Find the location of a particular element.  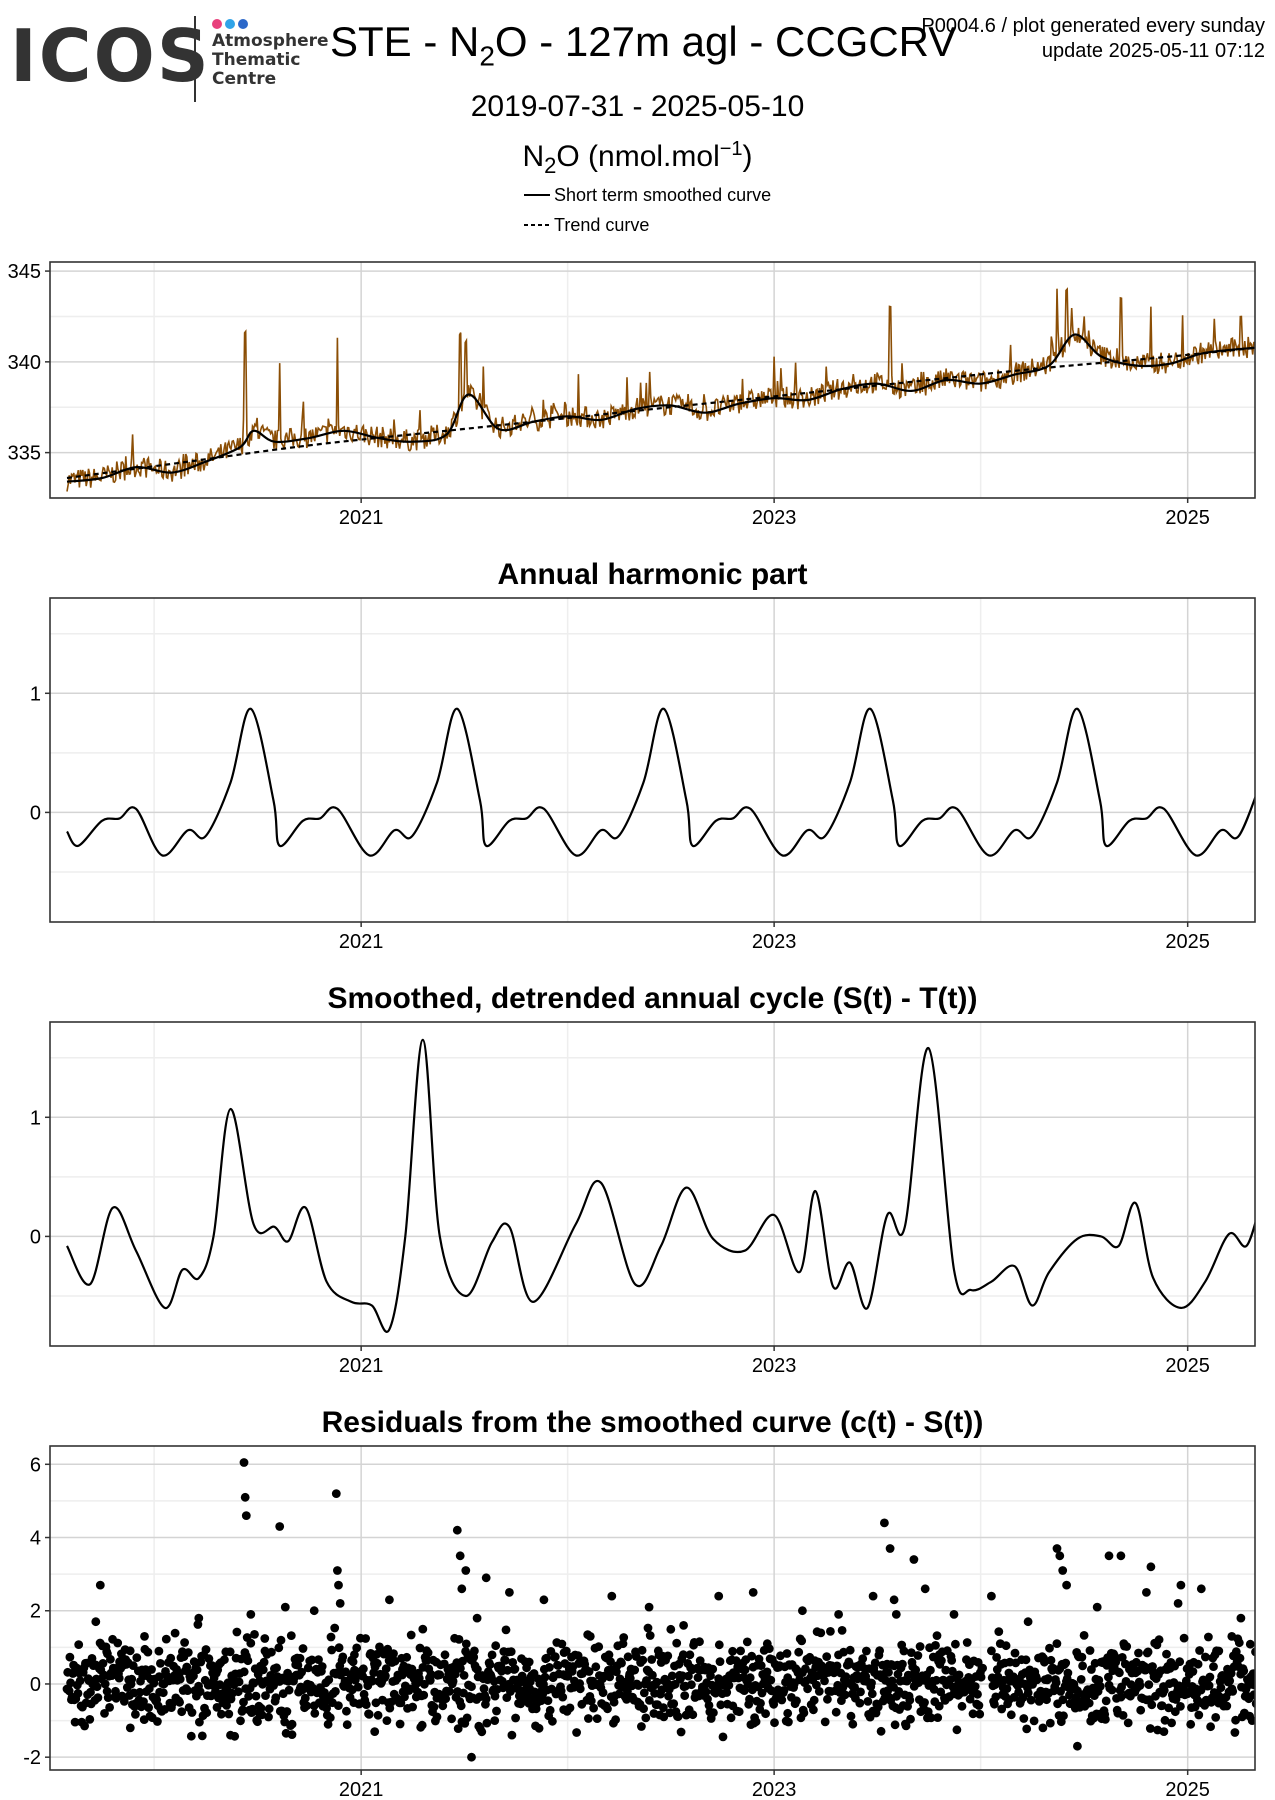

legend-dashed-line-icon is located at coordinates (537, 225).